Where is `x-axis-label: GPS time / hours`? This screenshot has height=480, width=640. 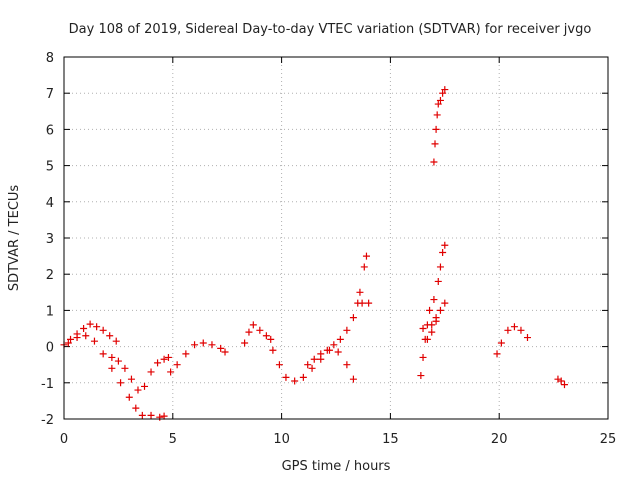
x-axis-label: GPS time / hours is located at coordinates (336, 466).